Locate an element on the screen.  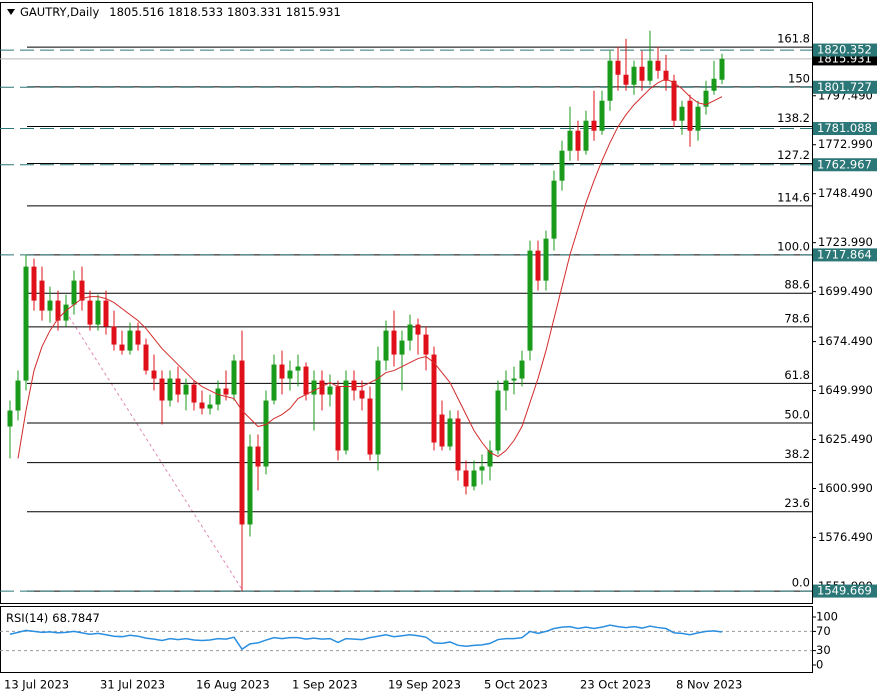
y-tick-label: 1748.490 is located at coordinates (845, 193).